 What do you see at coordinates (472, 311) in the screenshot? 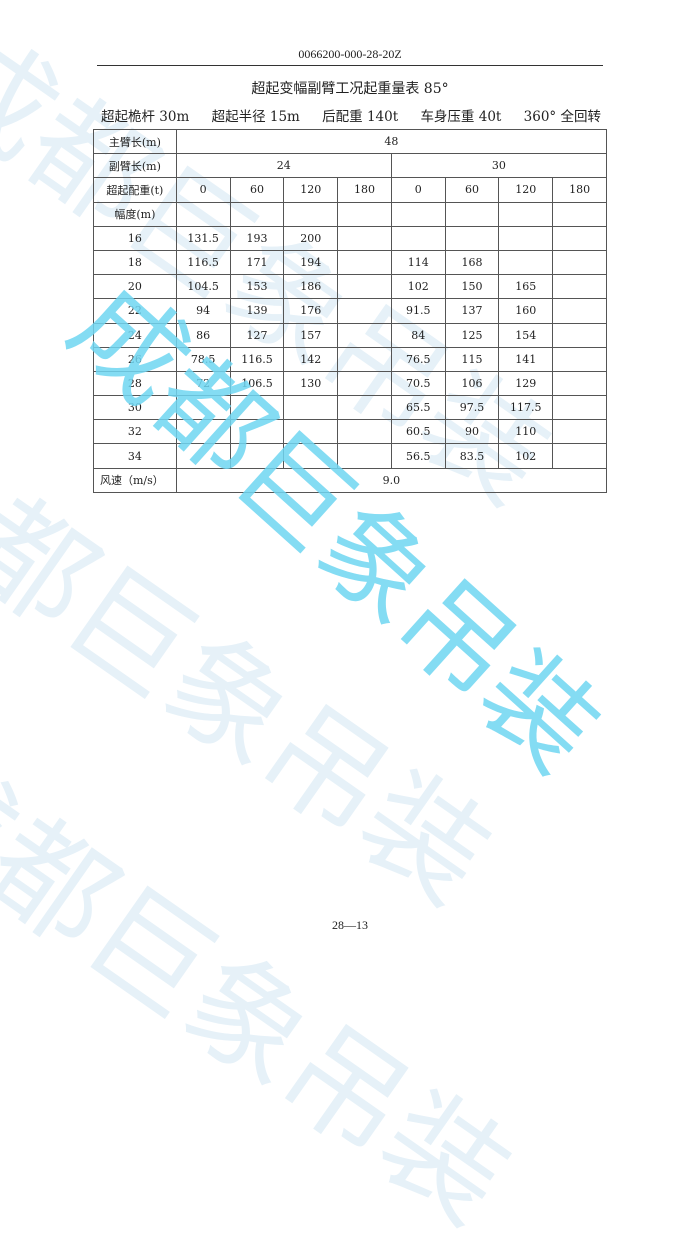
I see `table-cell: 137` at bounding box center [472, 311].